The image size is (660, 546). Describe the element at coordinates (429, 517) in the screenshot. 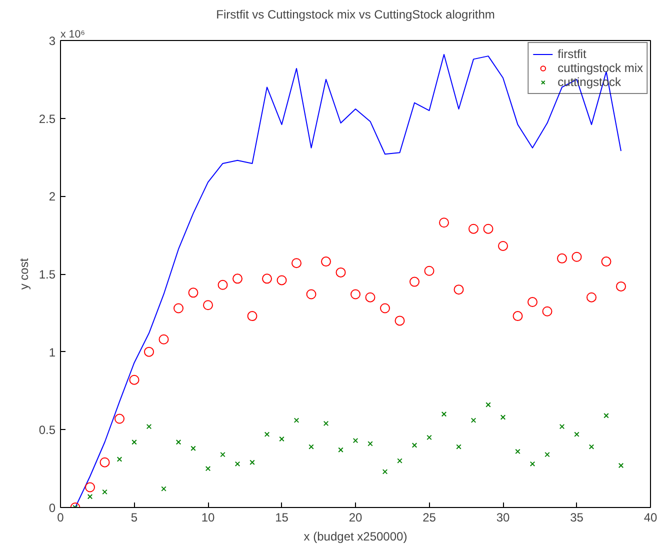

I see `x-tick-label: 25` at that location.